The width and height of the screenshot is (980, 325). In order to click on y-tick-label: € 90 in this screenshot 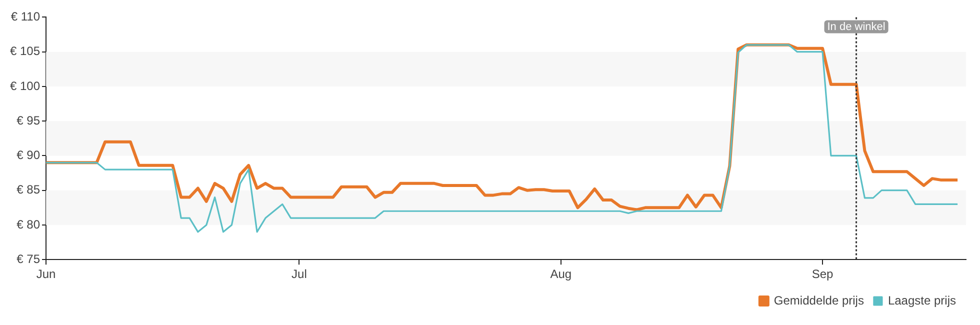, I will do `click(28, 155)`.